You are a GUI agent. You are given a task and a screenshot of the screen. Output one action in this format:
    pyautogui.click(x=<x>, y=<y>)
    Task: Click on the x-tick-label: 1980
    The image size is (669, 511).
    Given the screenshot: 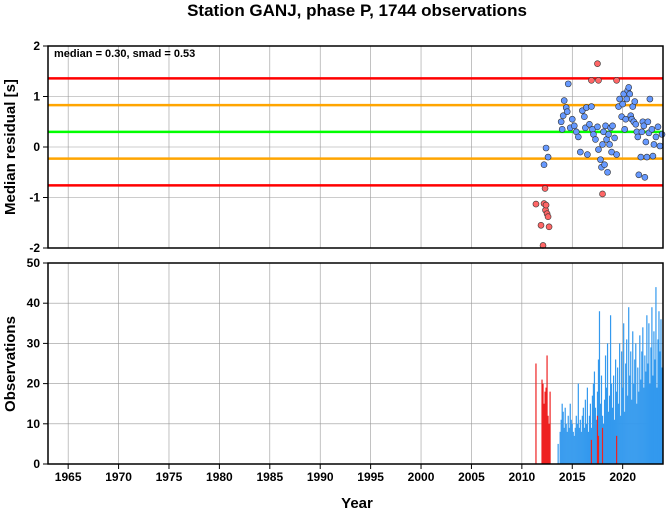 What is the action you would take?
    pyautogui.click(x=219, y=477)
    